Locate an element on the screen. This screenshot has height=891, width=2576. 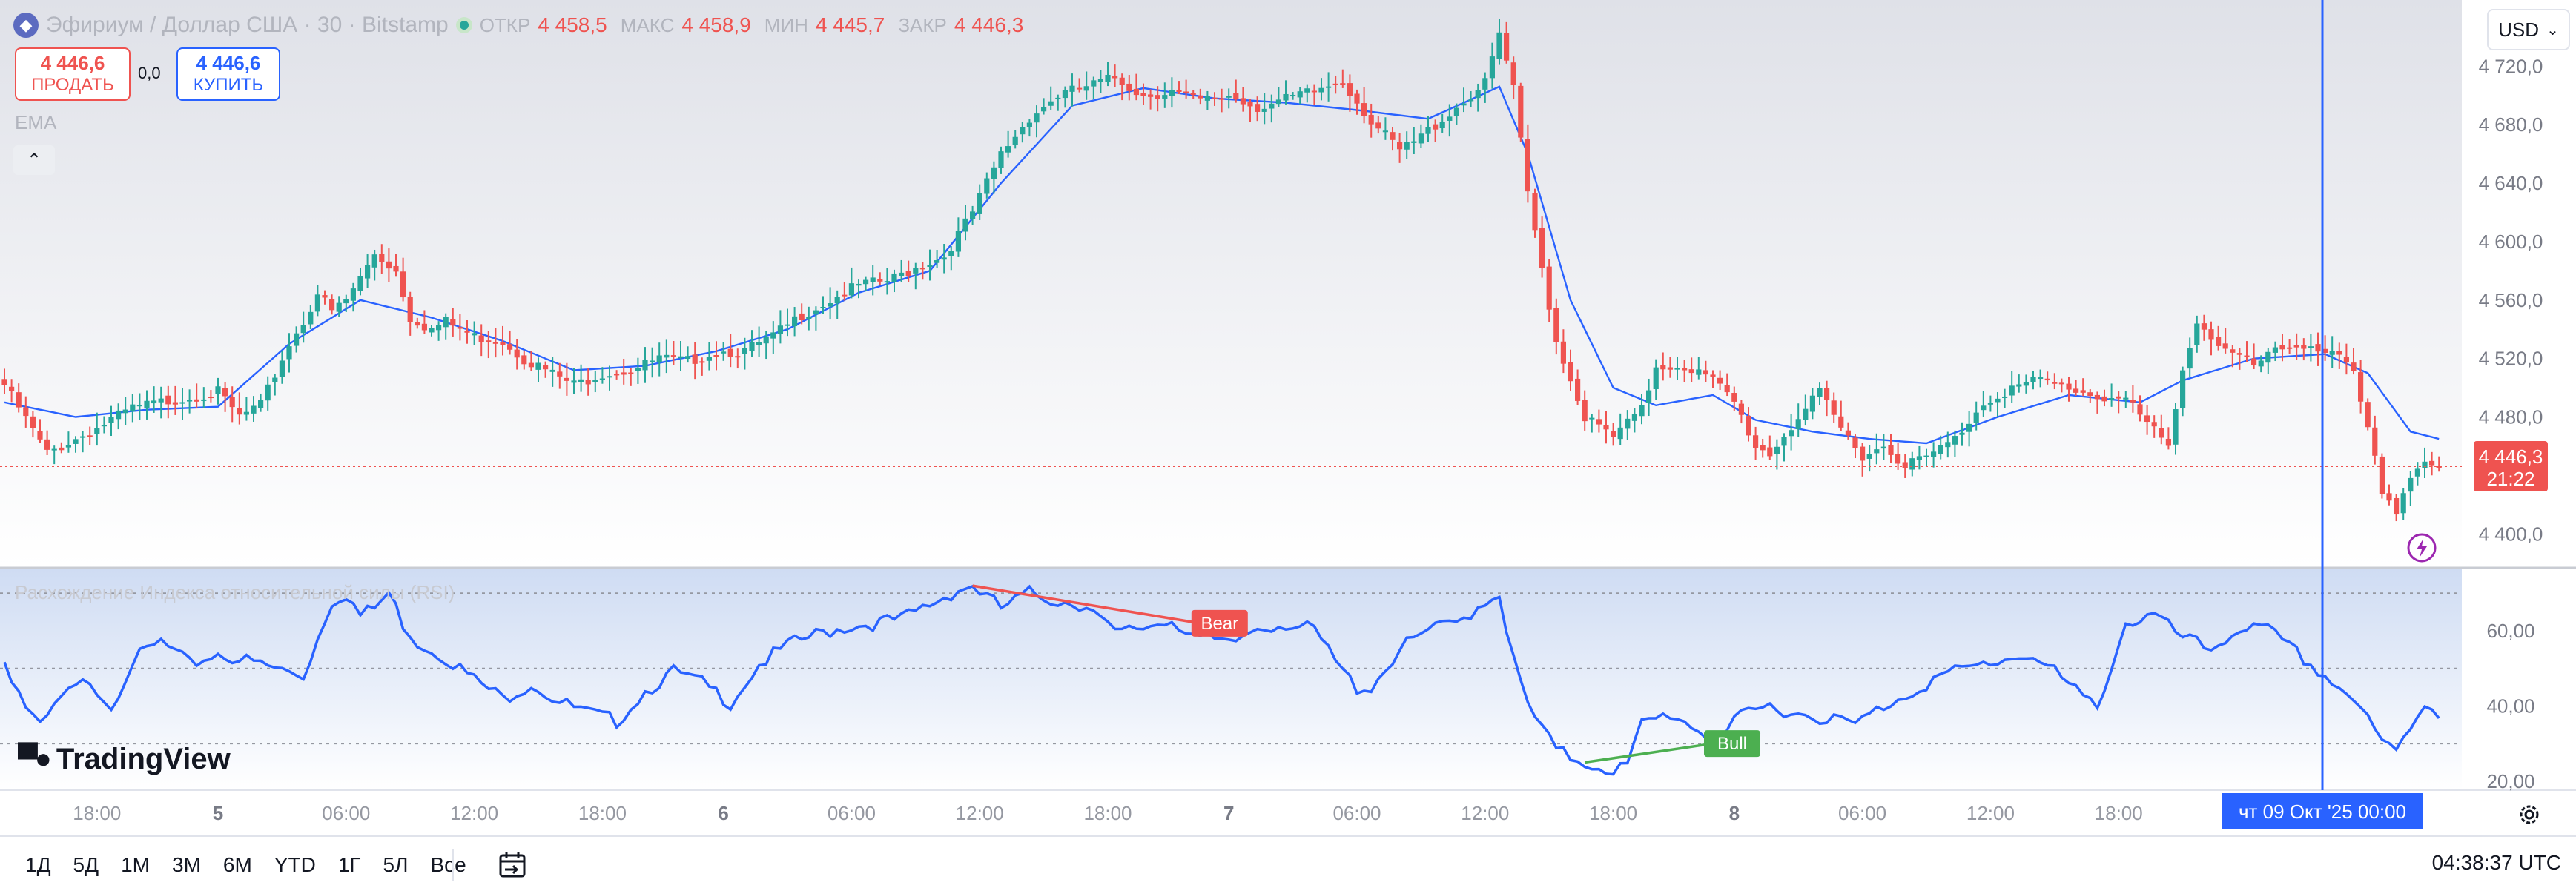
symbol-title: Эфириум / Доллар США · 30 · Bitstamp is located at coordinates (247, 25).